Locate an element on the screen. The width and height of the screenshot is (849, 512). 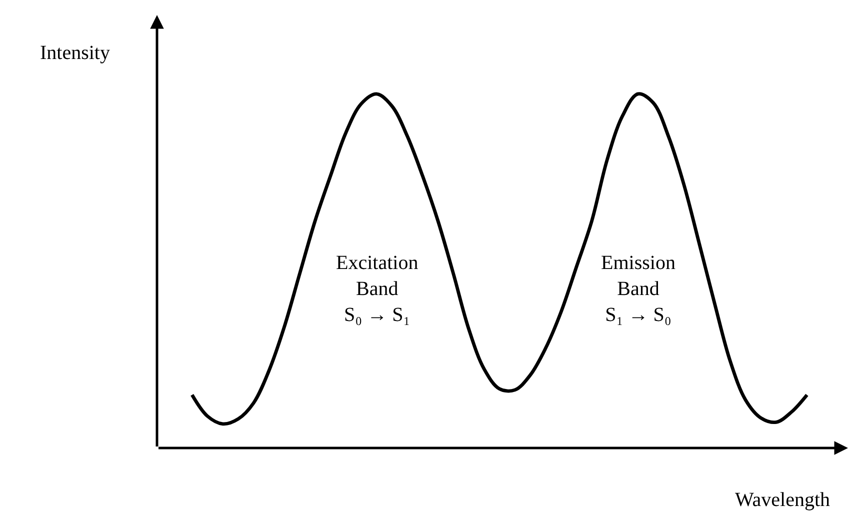
annotation: Emission Band S₁ → S₀ is located at coordinates (638, 289).